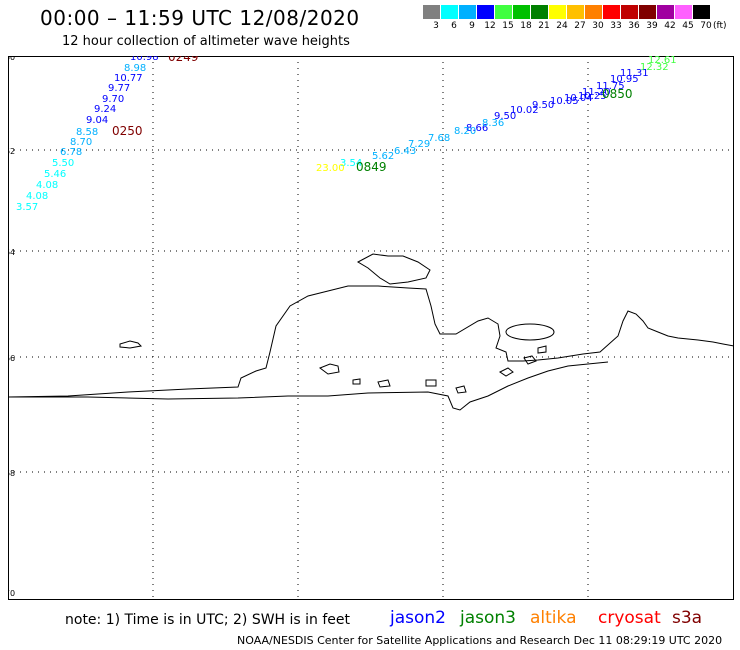 The image size is (740, 650). What do you see at coordinates (617, 94) in the screenshot?
I see `time-label: 0850` at bounding box center [617, 94].